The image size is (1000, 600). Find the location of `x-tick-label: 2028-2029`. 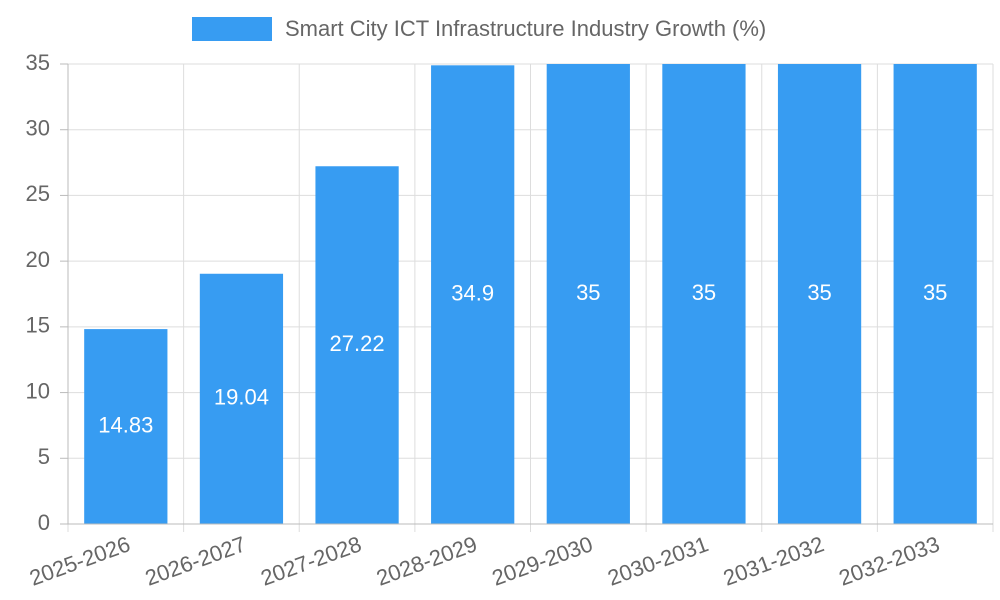

x-tick-label: 2028-2029 is located at coordinates (426, 560).